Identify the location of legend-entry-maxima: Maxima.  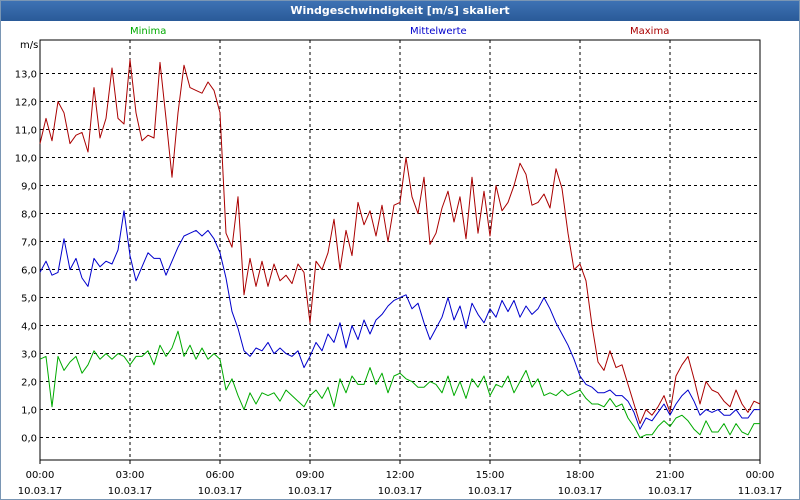
(649, 31).